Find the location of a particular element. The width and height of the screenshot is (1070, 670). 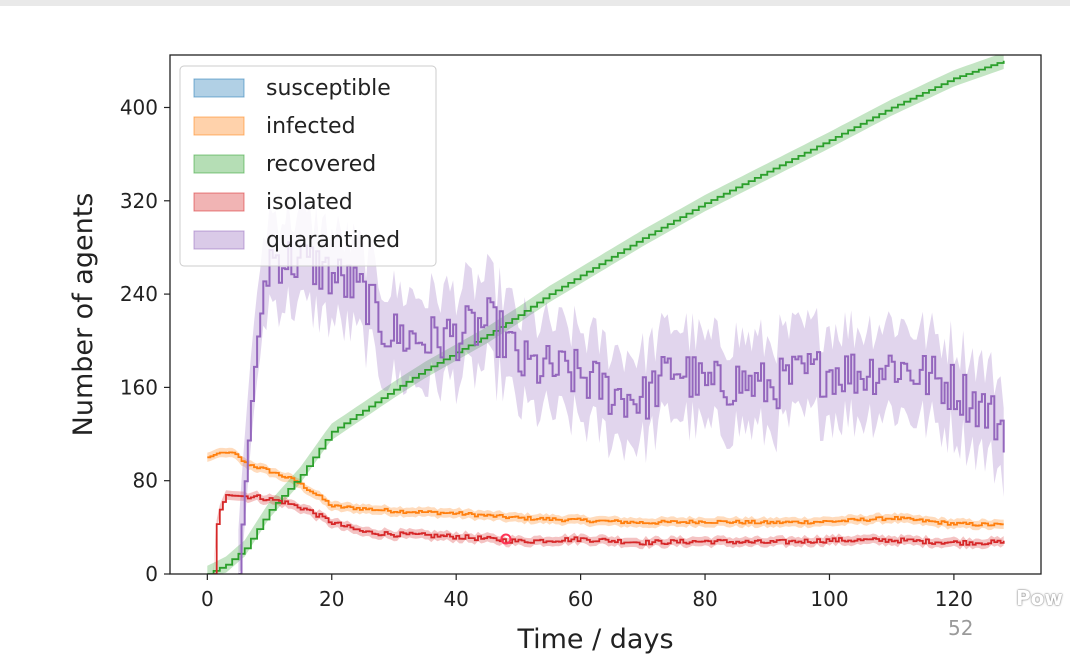

legend-label: quarantined is located at coordinates (333, 240).